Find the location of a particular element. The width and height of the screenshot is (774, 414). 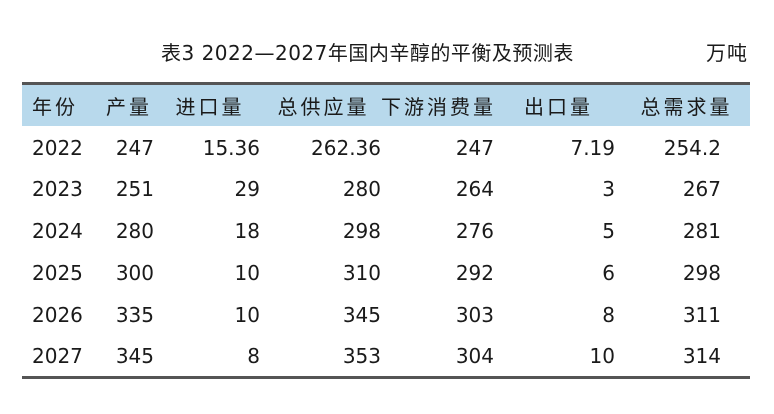

cell-downstream-consumption: 303 is located at coordinates (474, 314).